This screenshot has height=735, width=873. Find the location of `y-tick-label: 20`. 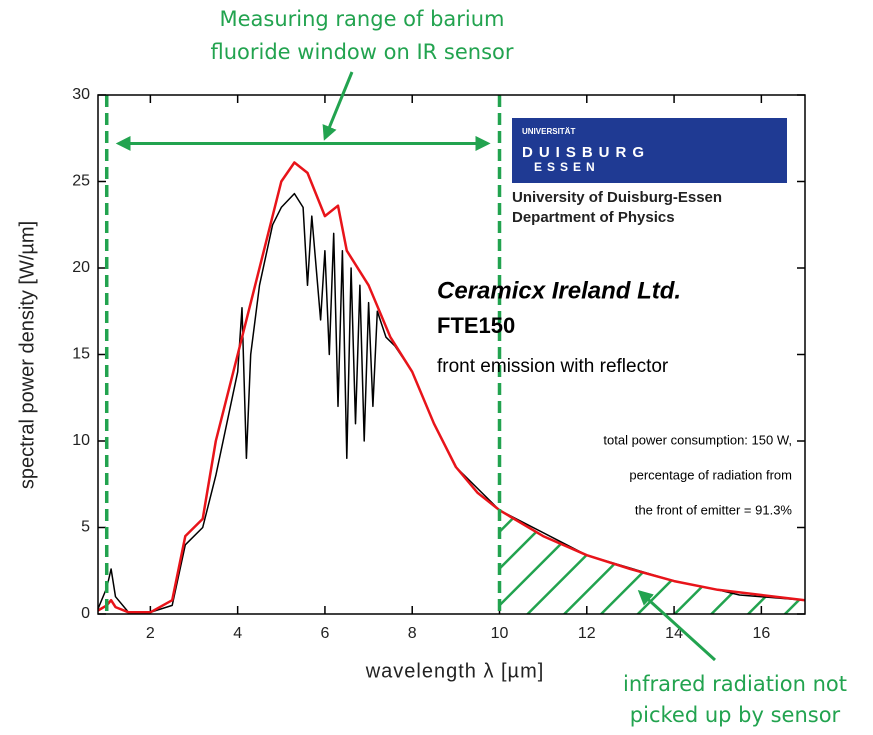

y-tick-label: 20 is located at coordinates (81, 267).